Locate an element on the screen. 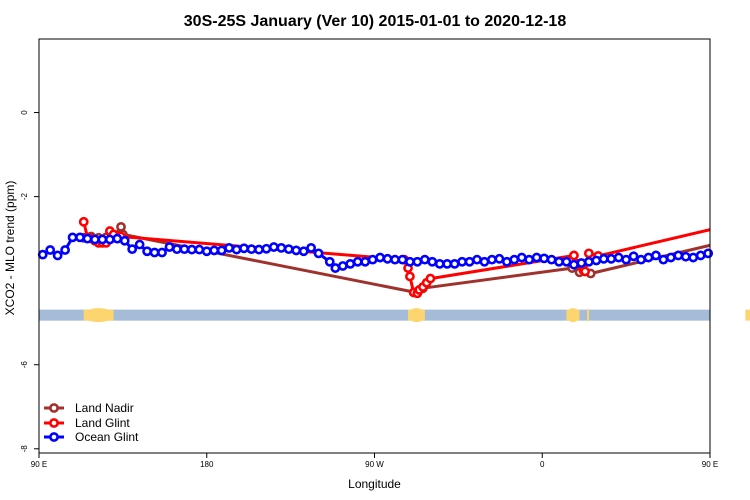 This screenshot has width=750, height=500. y-tick-label: -8 is located at coordinates (24, 449).